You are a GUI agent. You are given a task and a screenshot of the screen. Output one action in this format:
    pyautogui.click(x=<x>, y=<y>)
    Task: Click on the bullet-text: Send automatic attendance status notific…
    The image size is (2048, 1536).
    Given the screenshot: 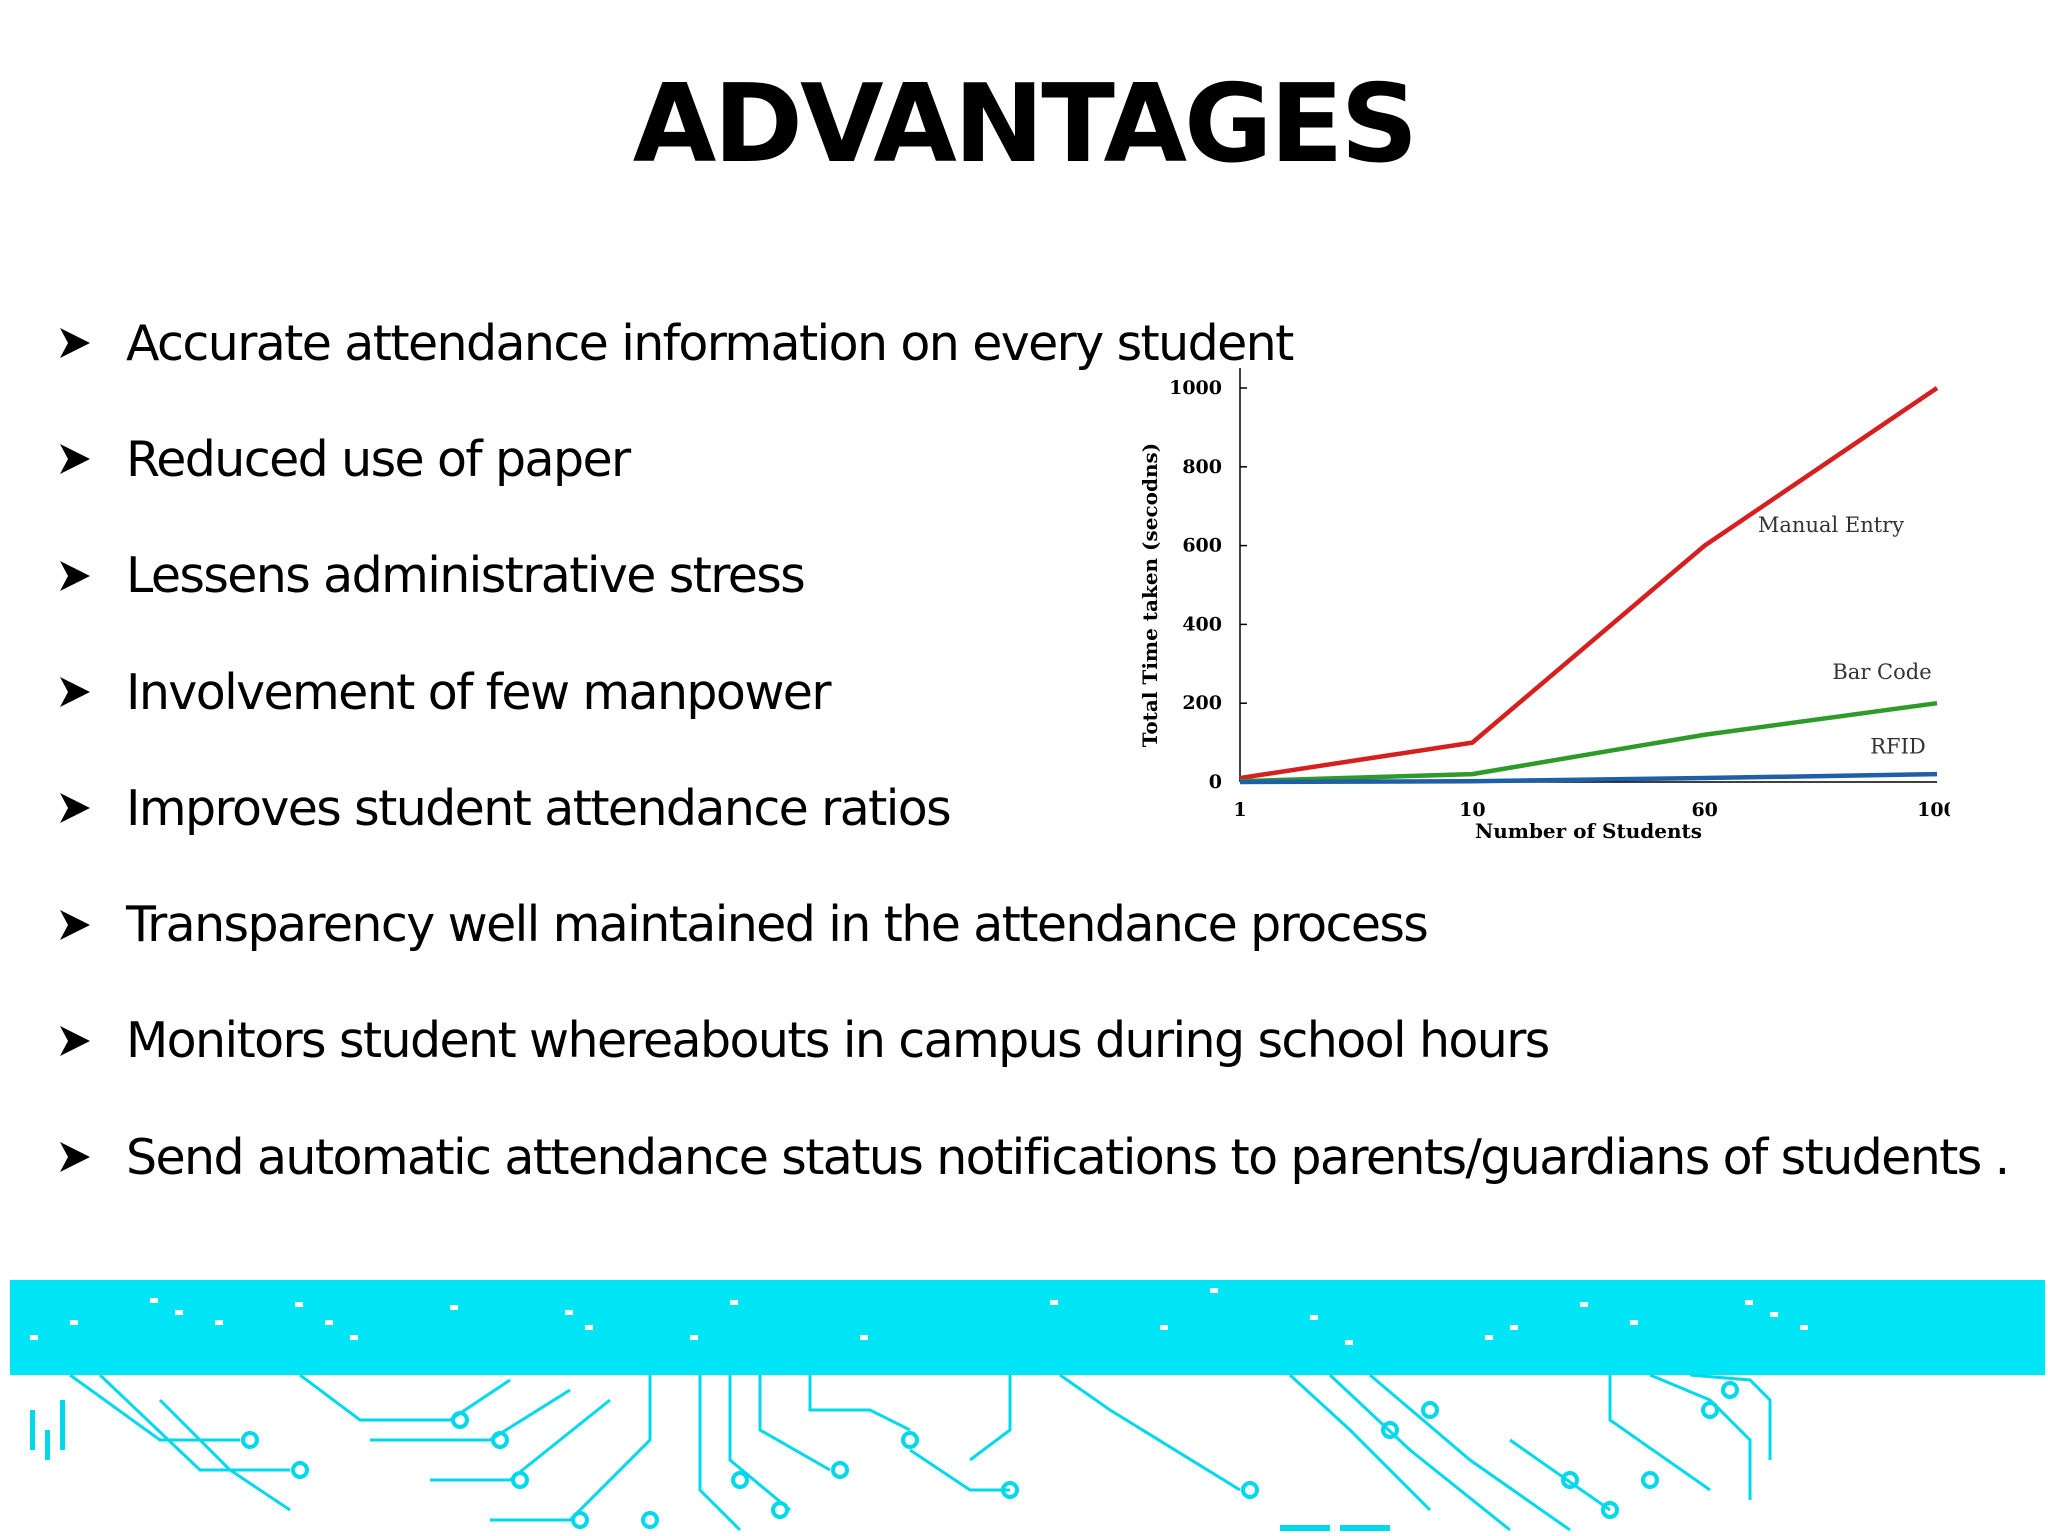 What is the action you would take?
    pyautogui.click(x=1068, y=1157)
    